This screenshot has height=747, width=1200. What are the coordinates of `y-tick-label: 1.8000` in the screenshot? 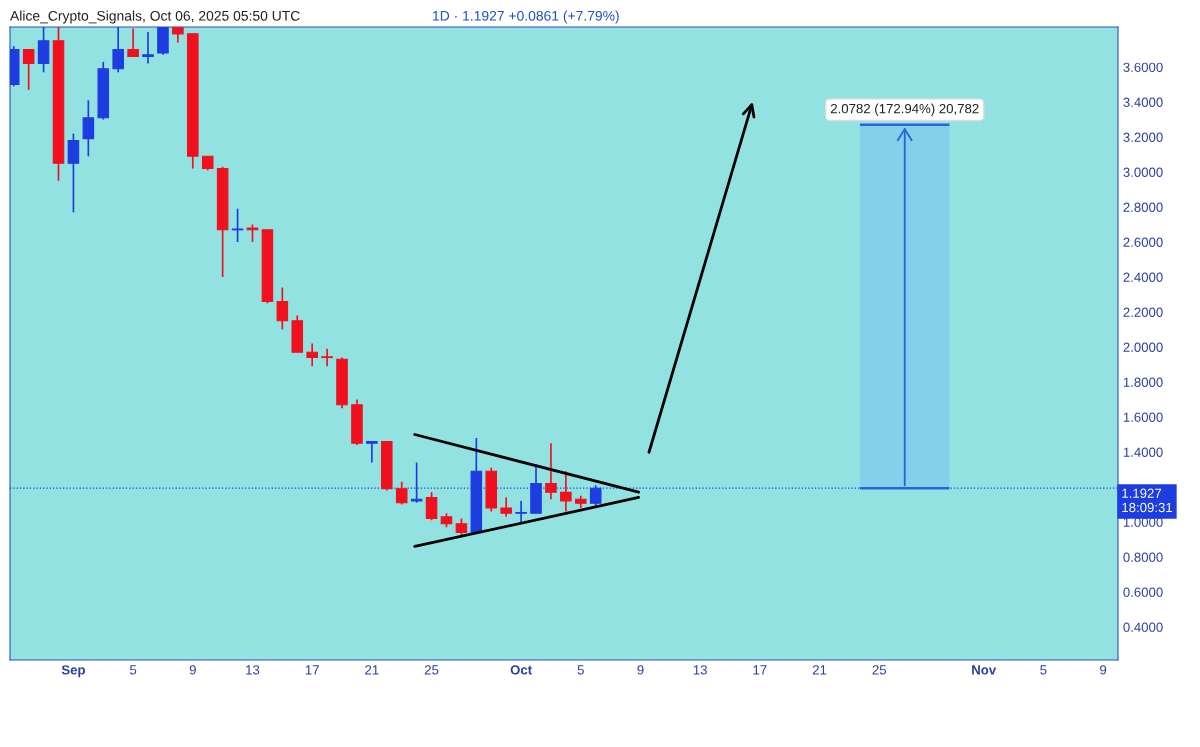 It's located at (1143, 382).